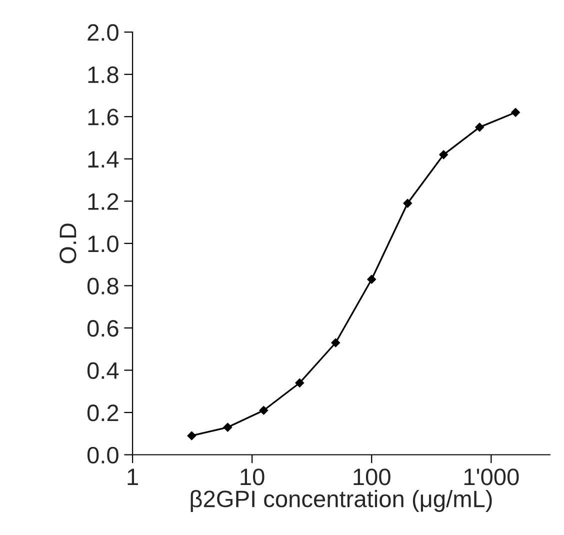  What do you see at coordinates (341, 501) in the screenshot?
I see `x-axis-title: β2GPI concentration (μg/mL)` at bounding box center [341, 501].